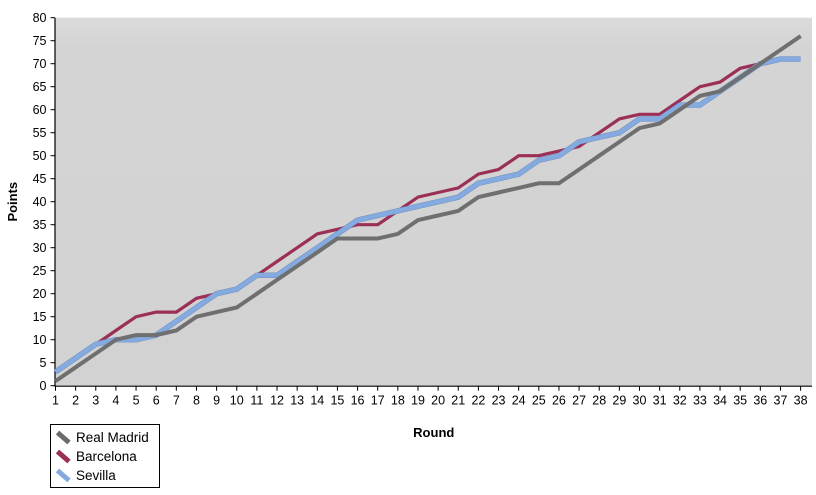 The height and width of the screenshot is (495, 816). I want to click on x-tick-label: 26, so click(559, 401).